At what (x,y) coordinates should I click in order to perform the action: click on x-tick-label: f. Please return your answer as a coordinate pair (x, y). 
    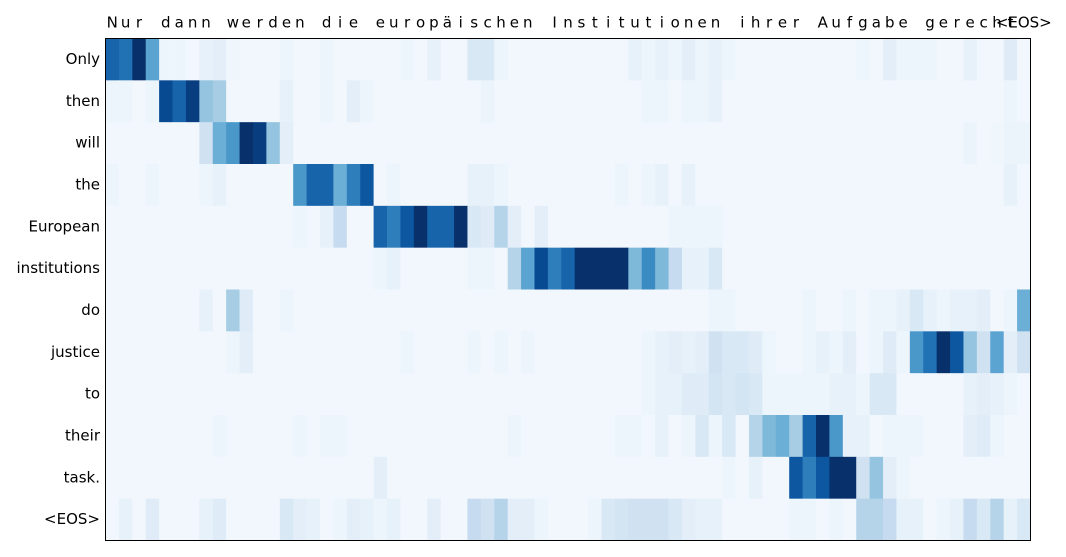
    Looking at the image, I should click on (850, 23).